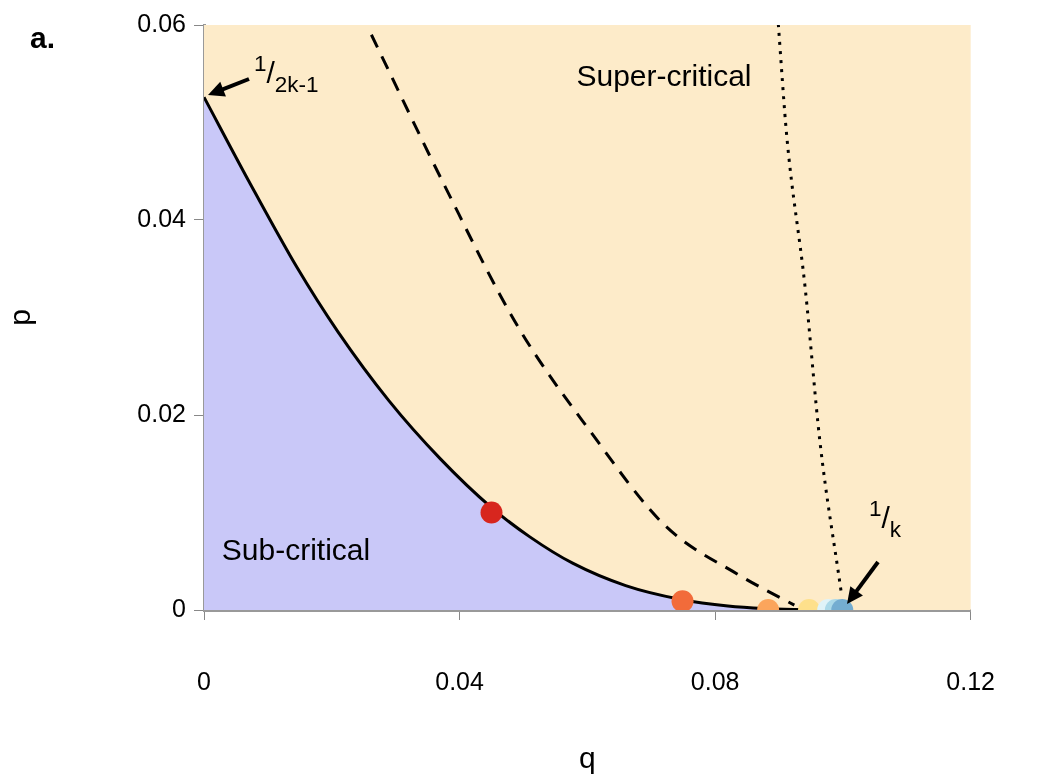 The image size is (1043, 782). I want to click on x-tick-label: 0, so click(204, 680).